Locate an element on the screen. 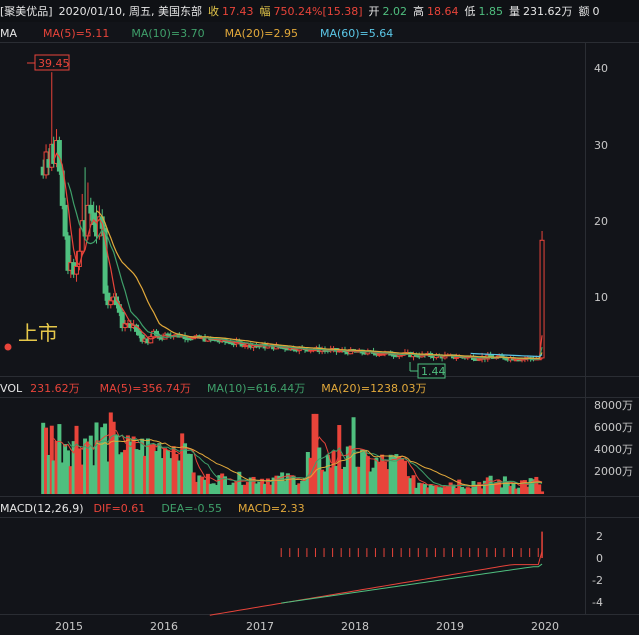 Image resolution: width=639 pixels, height=635 pixels. vol-ma5-line is located at coordinates (298, 458).